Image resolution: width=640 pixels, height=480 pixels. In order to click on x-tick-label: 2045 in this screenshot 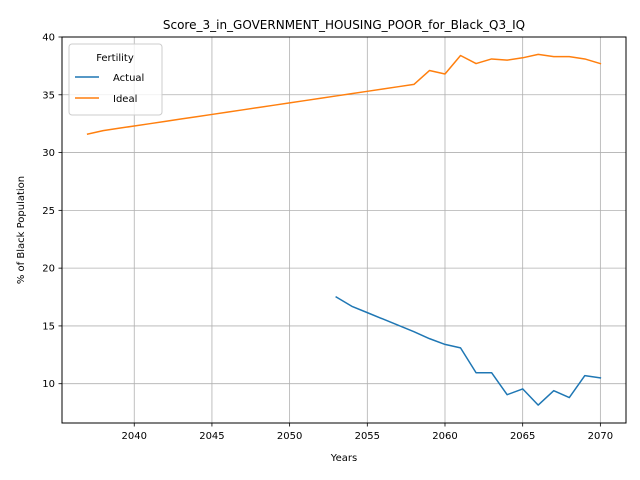, I will do `click(211, 436)`.